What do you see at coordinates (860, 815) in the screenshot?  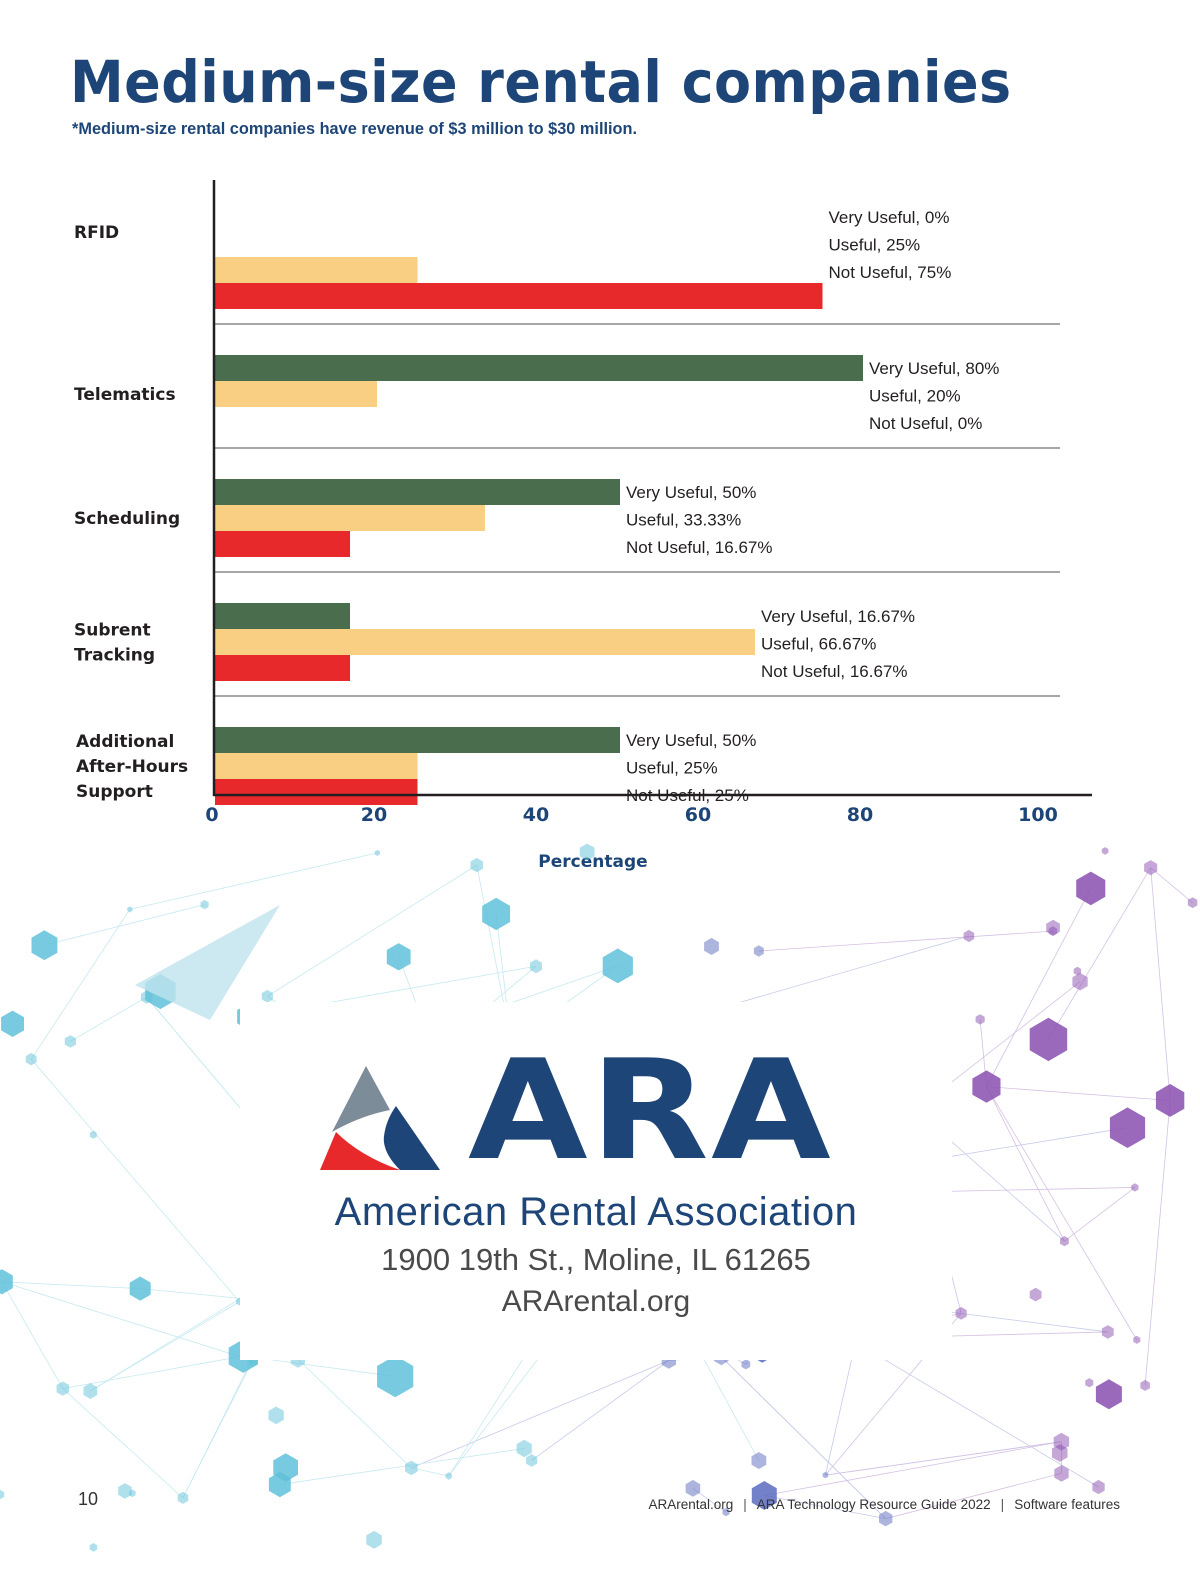 I see `x-tick-label: 80` at bounding box center [860, 815].